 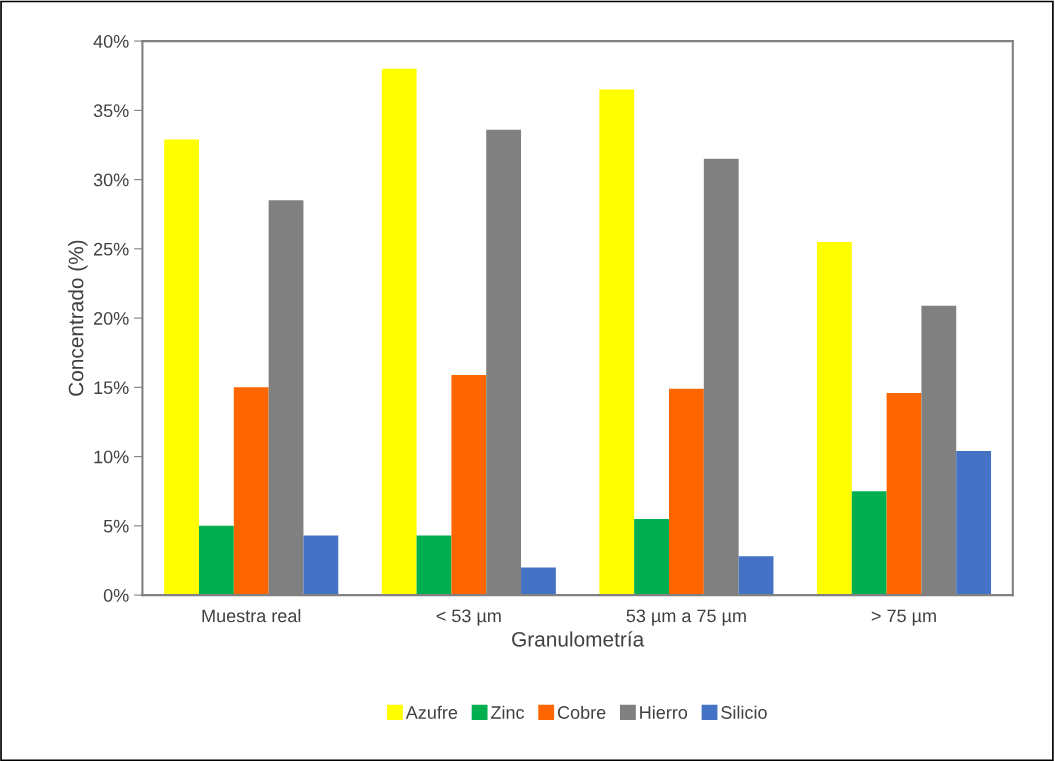 What do you see at coordinates (578, 639) in the screenshot?
I see `x-axis-title: Granulometría` at bounding box center [578, 639].